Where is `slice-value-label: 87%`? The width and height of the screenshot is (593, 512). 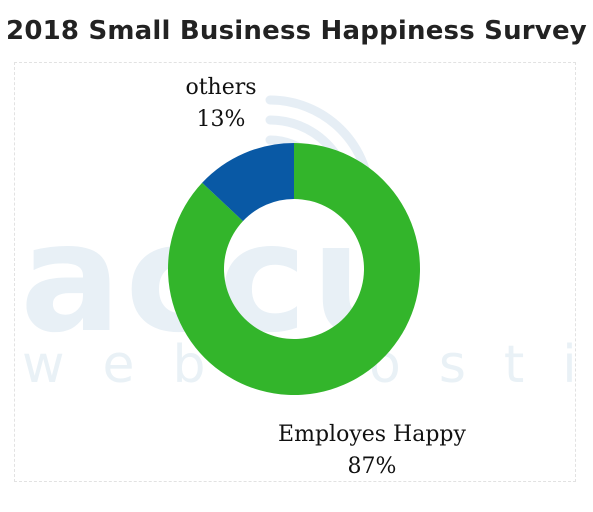 slice-value-label: 87% is located at coordinates (372, 466).